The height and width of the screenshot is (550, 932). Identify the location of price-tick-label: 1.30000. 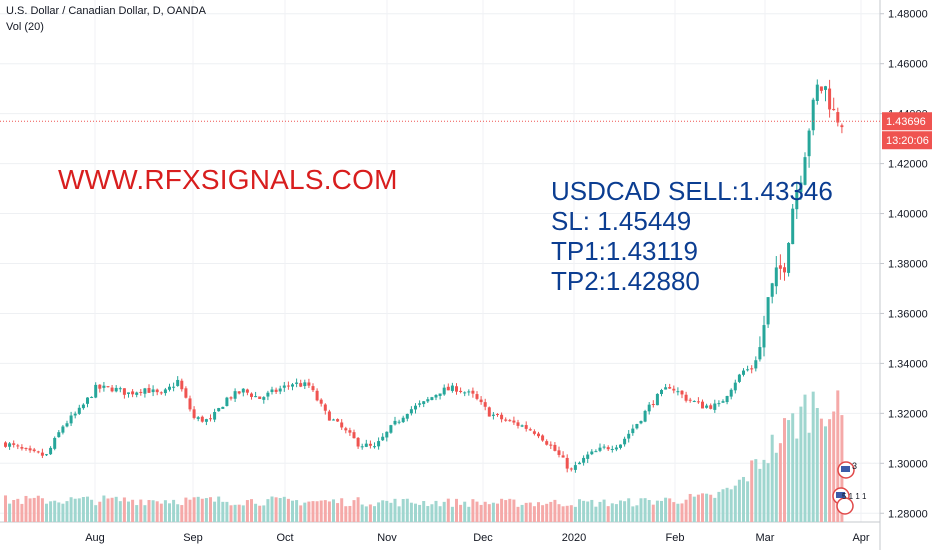
(908, 464).